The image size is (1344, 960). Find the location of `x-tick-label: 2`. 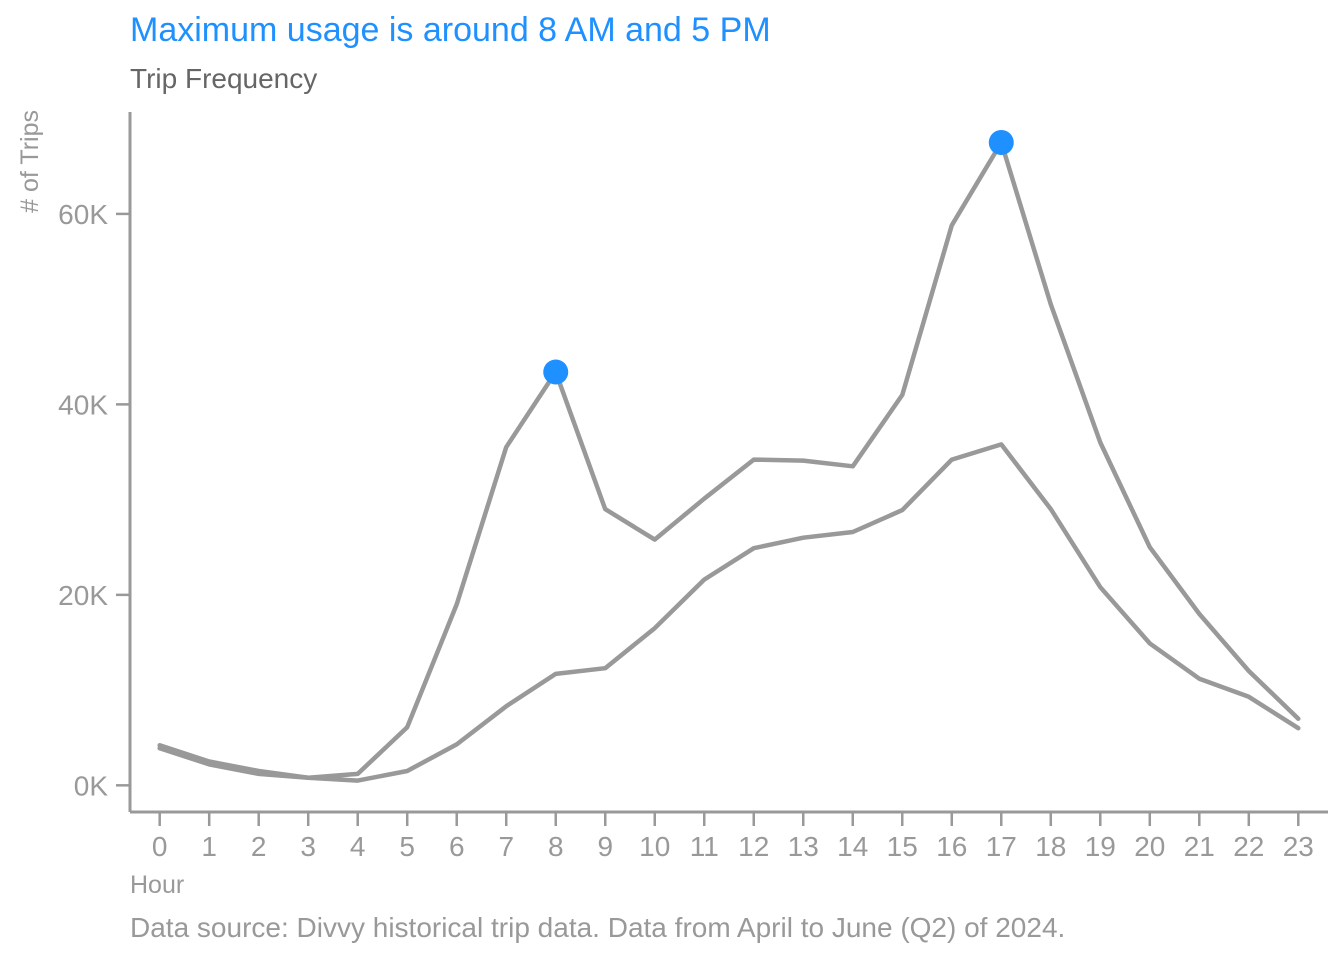

x-tick-label: 2 is located at coordinates (259, 846).